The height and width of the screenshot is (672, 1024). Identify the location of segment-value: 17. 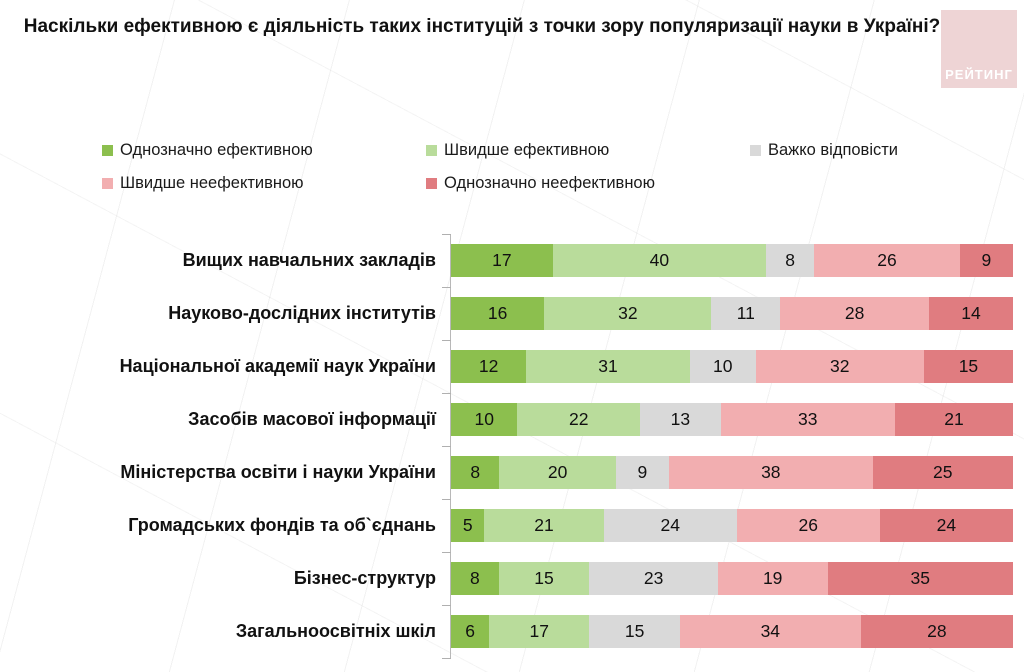
(539, 631).